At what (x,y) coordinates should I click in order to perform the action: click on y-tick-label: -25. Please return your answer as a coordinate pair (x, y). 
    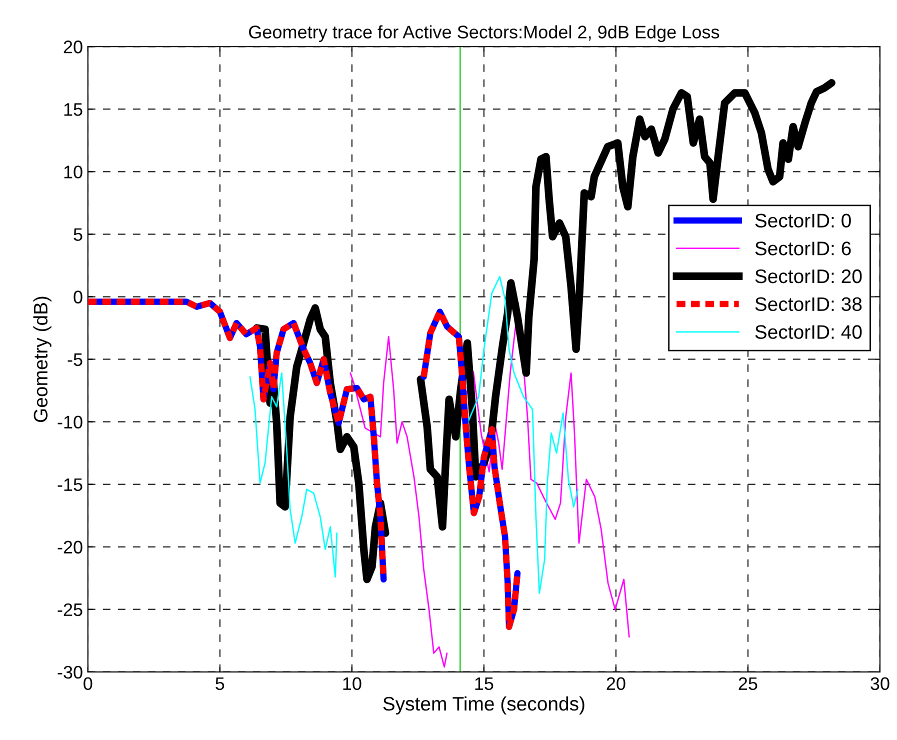
    Looking at the image, I should click on (70, 609).